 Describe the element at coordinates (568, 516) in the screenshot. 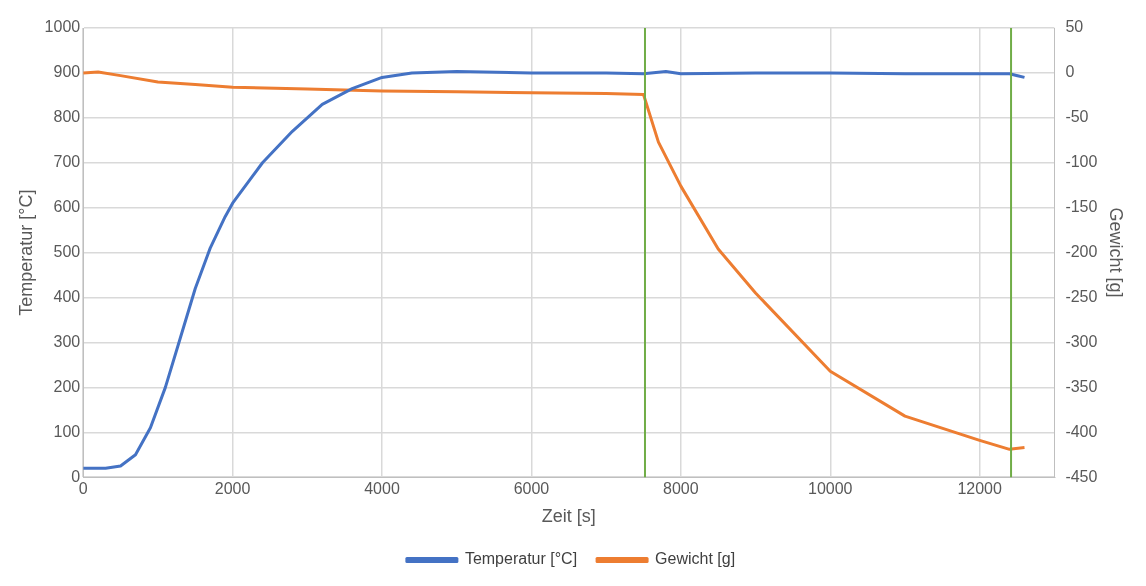

I see `x-axis-title: Zeit [s]` at that location.